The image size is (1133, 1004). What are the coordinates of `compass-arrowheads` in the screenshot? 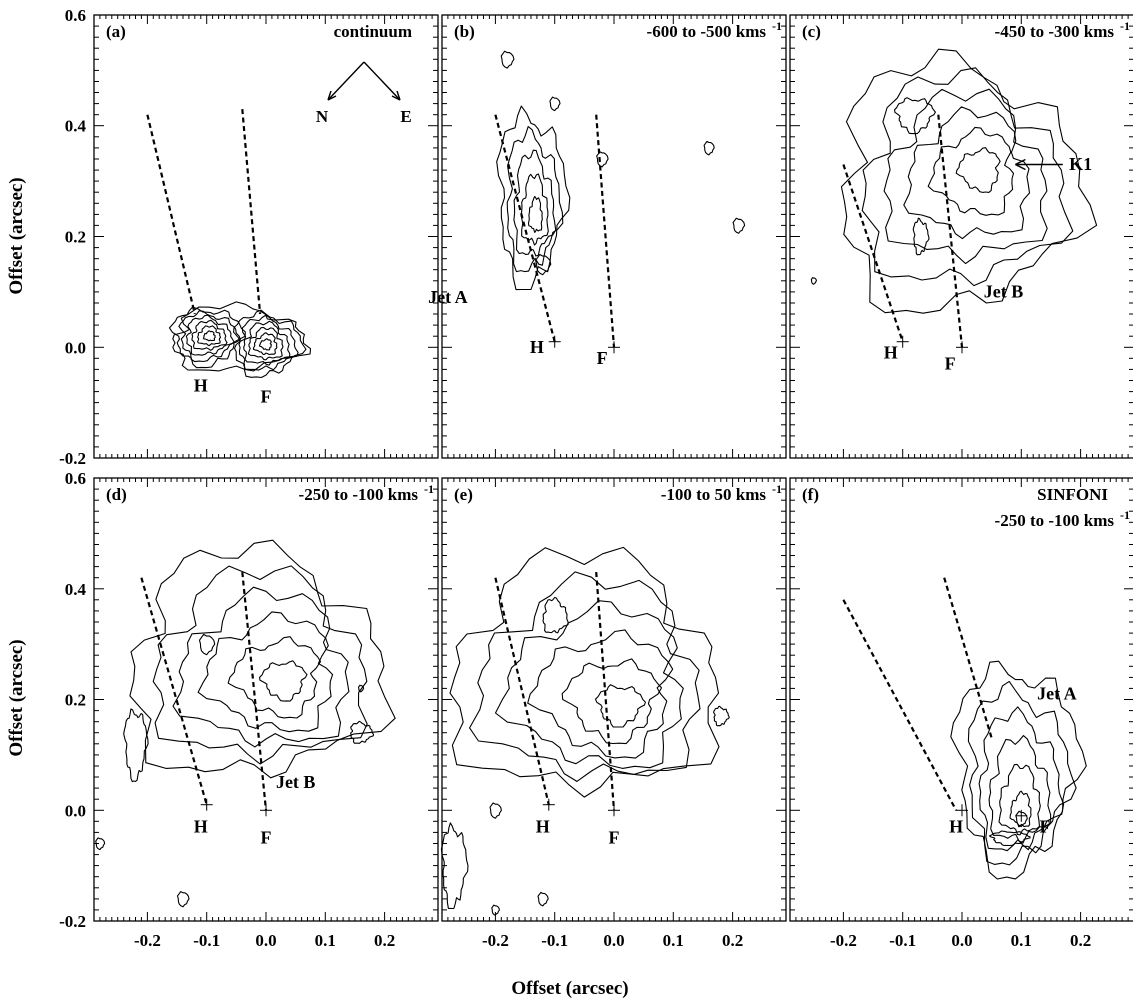 It's located at (364, 95).